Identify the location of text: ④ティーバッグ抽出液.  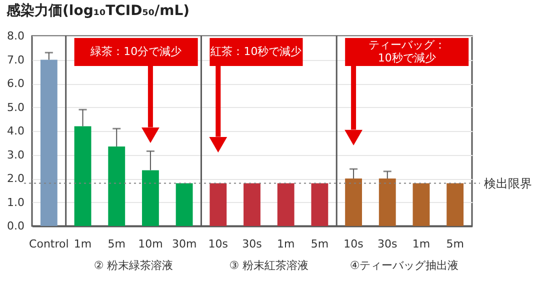
(404, 265).